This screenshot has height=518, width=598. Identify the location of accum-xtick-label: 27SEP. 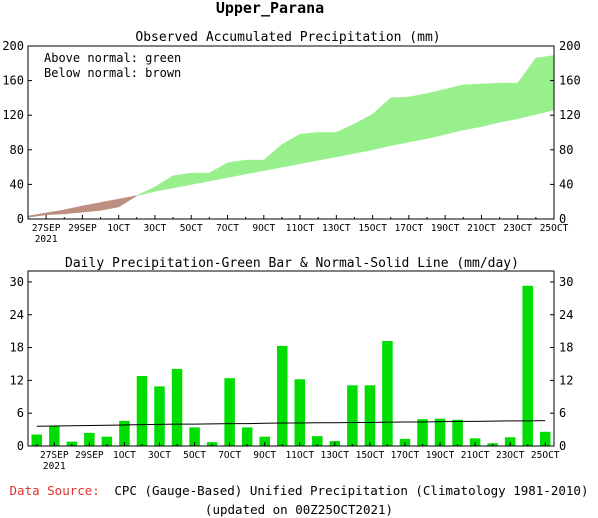
(46, 228).